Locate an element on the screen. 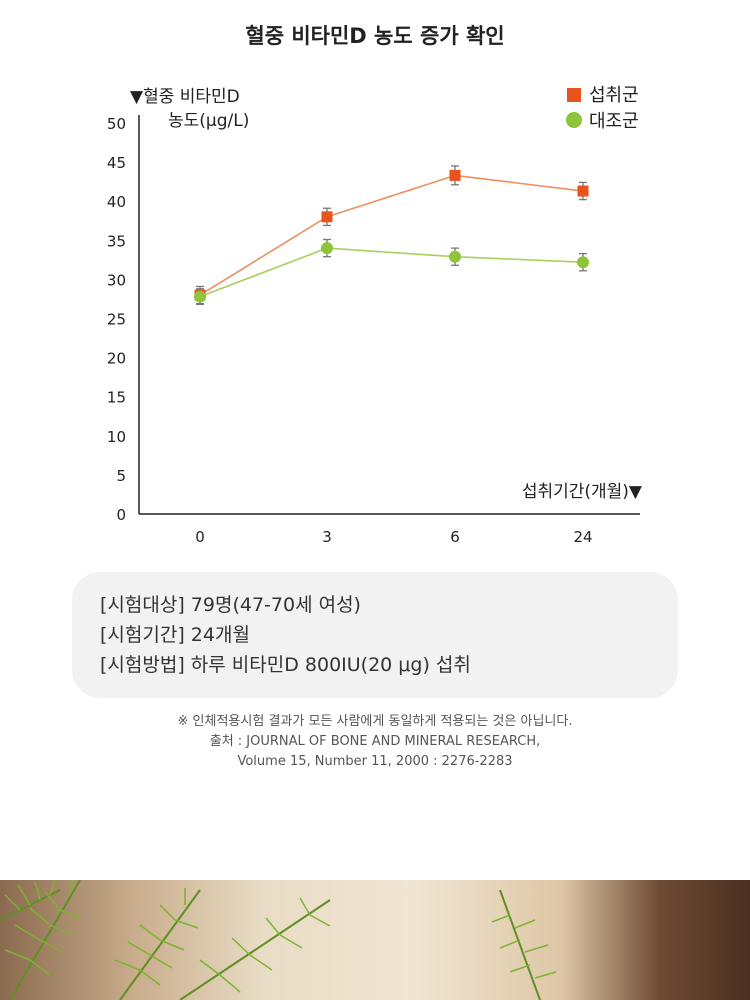  y-tick-label-5: 5 is located at coordinates (121, 476).